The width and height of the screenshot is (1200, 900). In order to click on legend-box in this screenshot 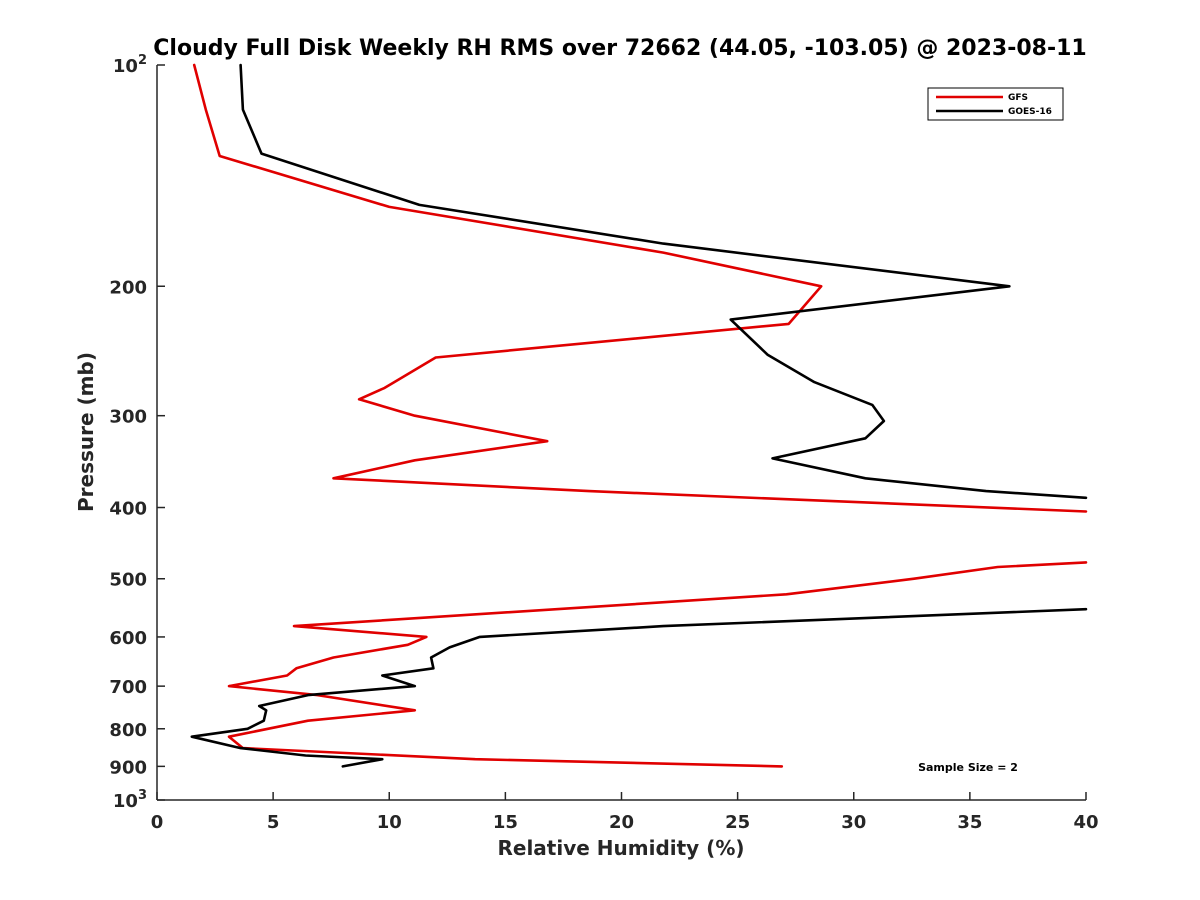, I will do `click(995, 104)`.